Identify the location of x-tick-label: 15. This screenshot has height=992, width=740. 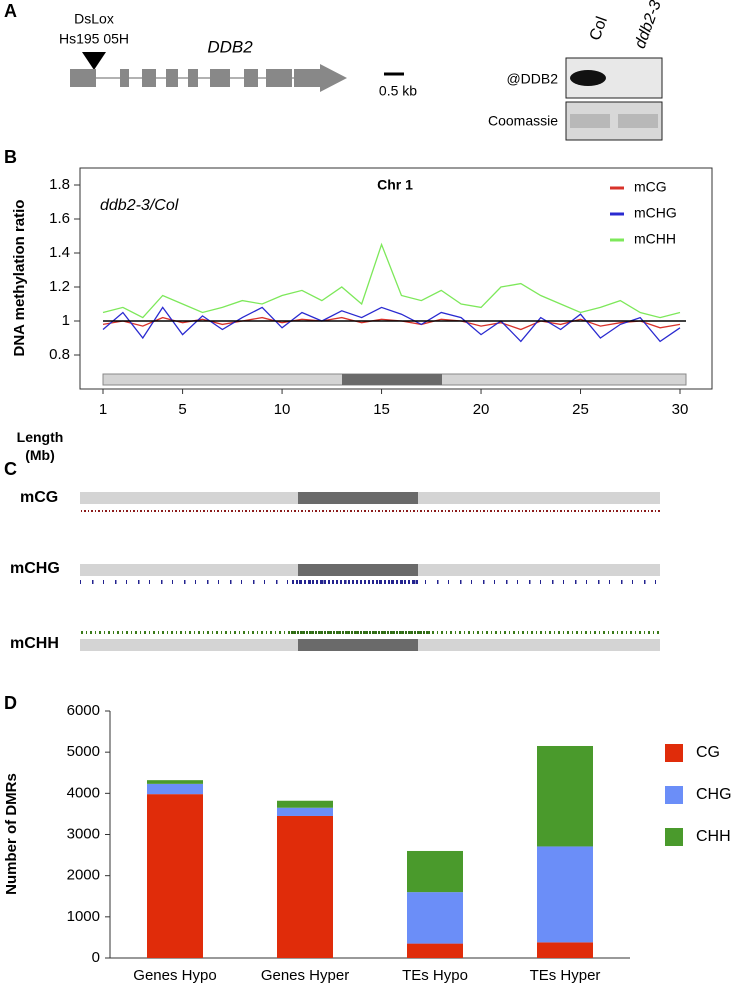
(381, 409).